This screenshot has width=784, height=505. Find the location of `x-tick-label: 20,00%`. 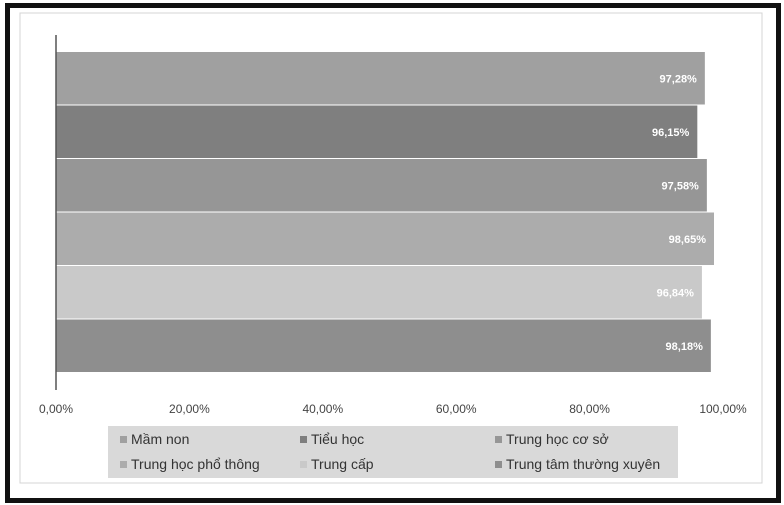

x-tick-label: 20,00% is located at coordinates (189, 409).